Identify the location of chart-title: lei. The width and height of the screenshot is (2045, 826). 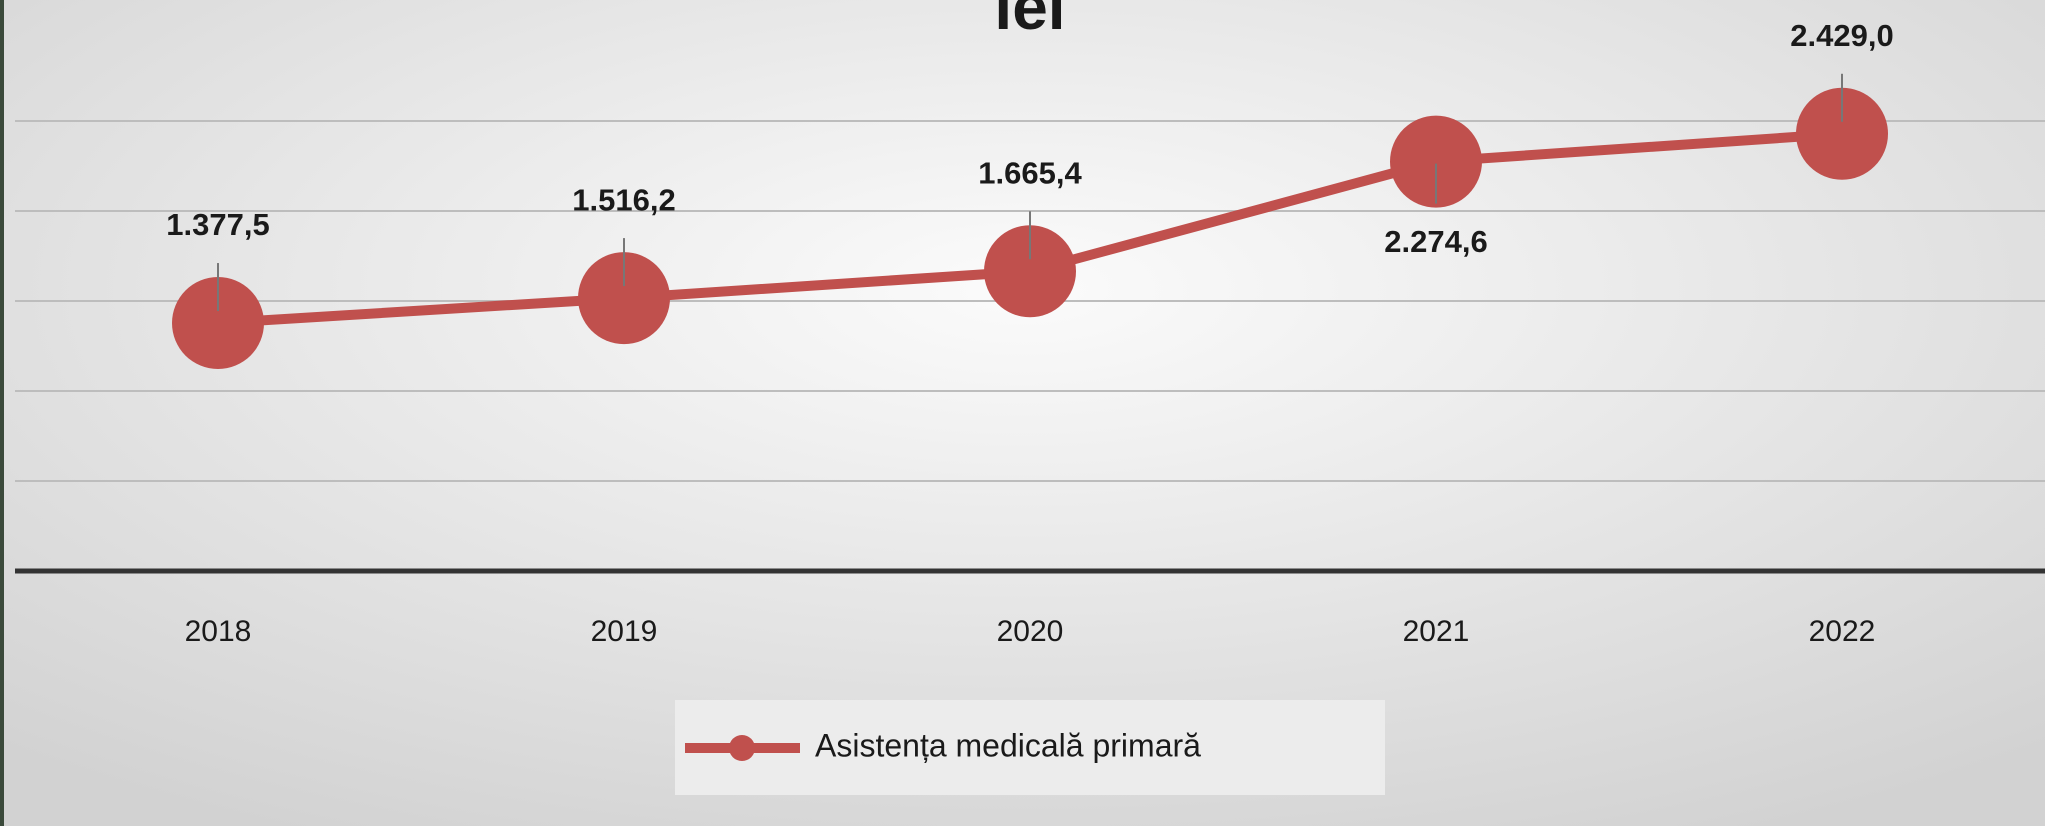
(1029, 21).